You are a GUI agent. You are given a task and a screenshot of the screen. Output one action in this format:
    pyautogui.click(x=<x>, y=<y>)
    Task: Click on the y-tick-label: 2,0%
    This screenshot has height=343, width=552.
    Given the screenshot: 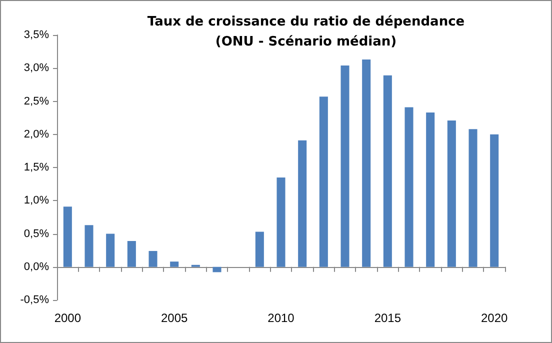 What is the action you would take?
    pyautogui.click(x=37, y=134)
    